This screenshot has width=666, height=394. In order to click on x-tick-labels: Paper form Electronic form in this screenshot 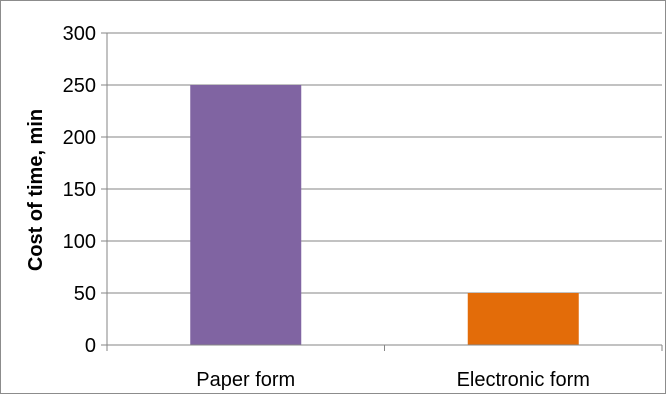, I will do `click(384, 368)`.